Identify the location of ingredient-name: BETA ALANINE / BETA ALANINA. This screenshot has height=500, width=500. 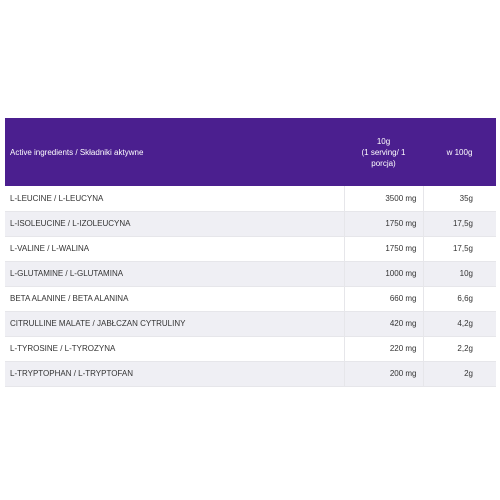
(175, 299).